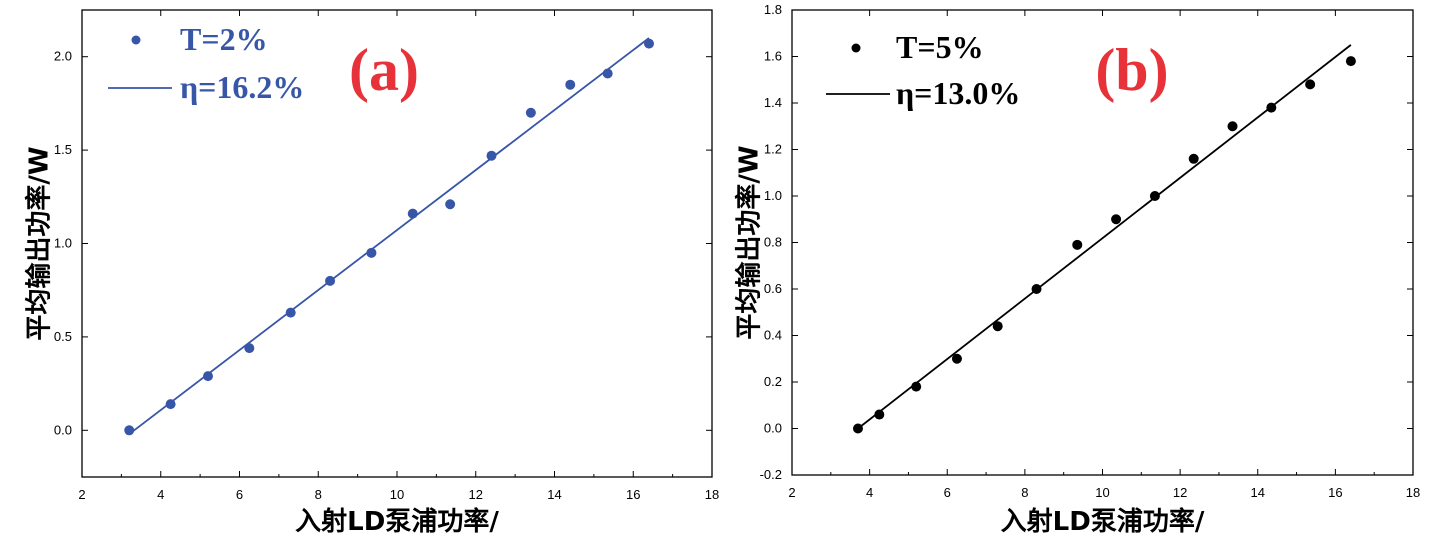 The width and height of the screenshot is (1429, 543). What do you see at coordinates (773, 149) in the screenshot?
I see `y-tick-label: 1.2` at bounding box center [773, 149].